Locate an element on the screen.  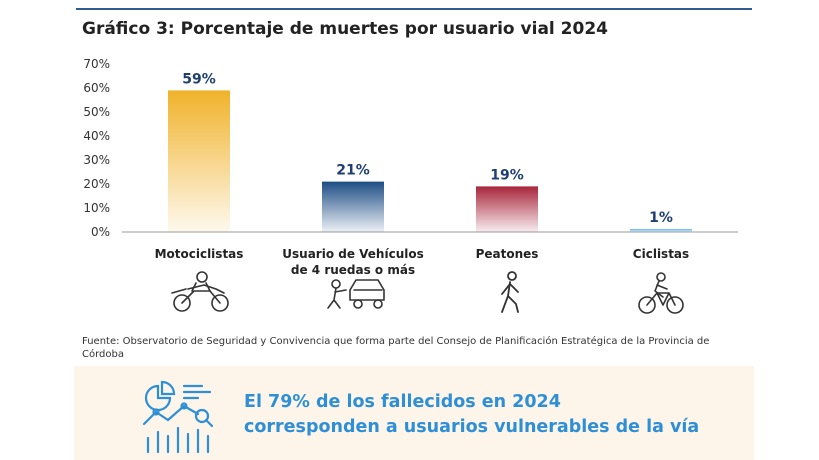
y-tick-label: 20% is located at coordinates (96, 184).